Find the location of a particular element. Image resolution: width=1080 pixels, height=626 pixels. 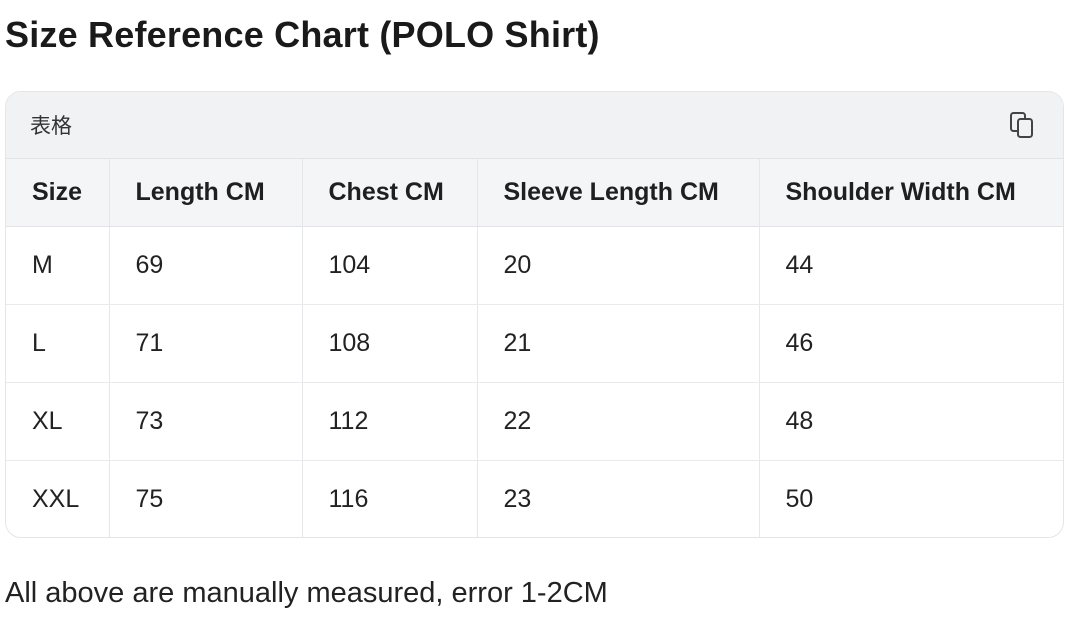

cell-size: XXL is located at coordinates (58, 498).